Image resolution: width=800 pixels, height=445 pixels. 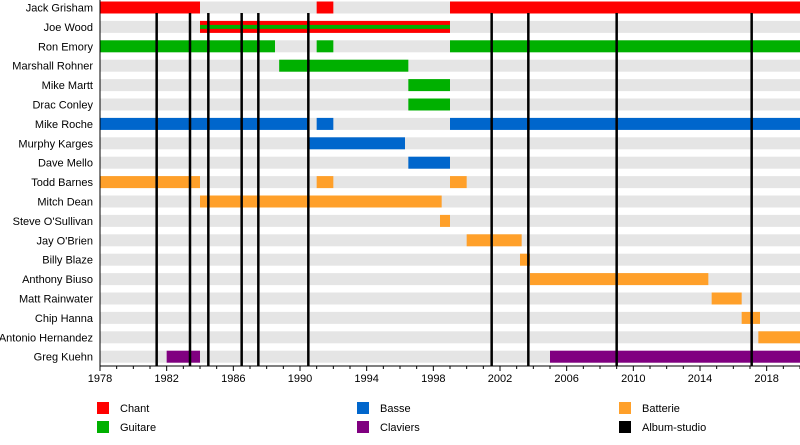 What do you see at coordinates (674, 428) in the screenshot?
I see `legend-label: Album-studio` at bounding box center [674, 428].